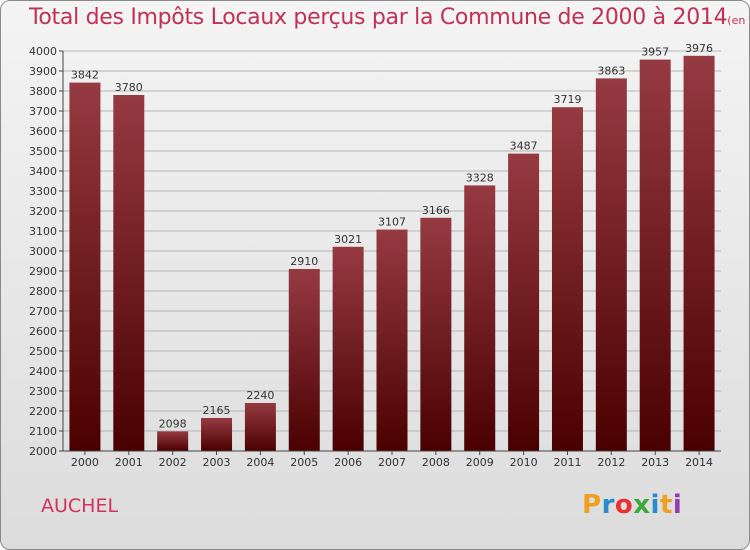  What do you see at coordinates (611, 70) in the screenshot?
I see `data-label: 3863` at bounding box center [611, 70].